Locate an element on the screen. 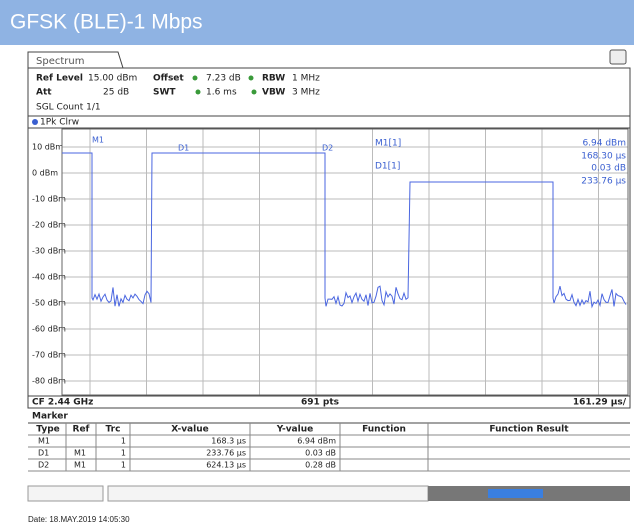  menu-icon is located at coordinates (618, 57).